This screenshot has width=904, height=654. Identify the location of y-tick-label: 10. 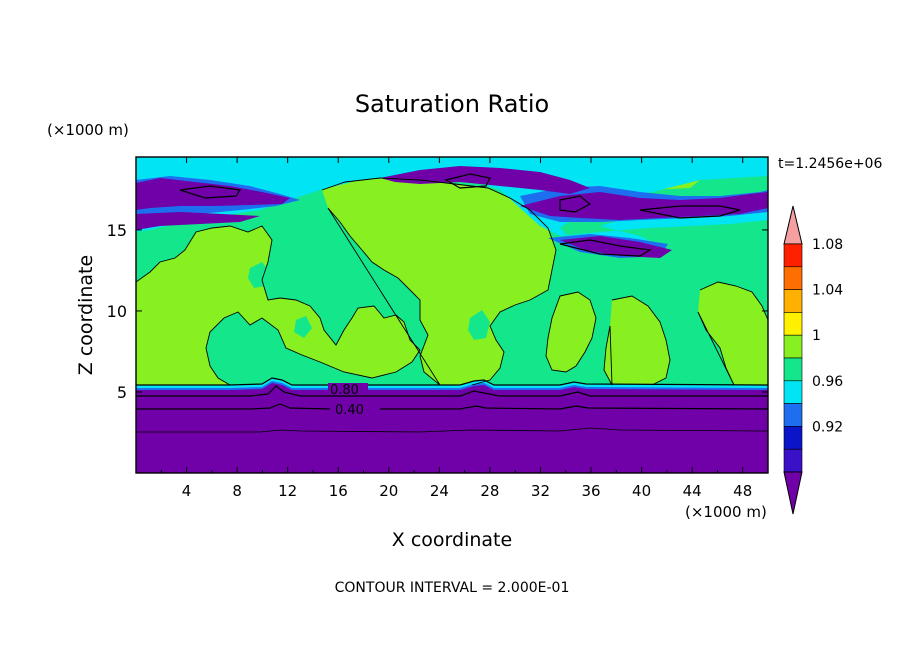
(117, 311).